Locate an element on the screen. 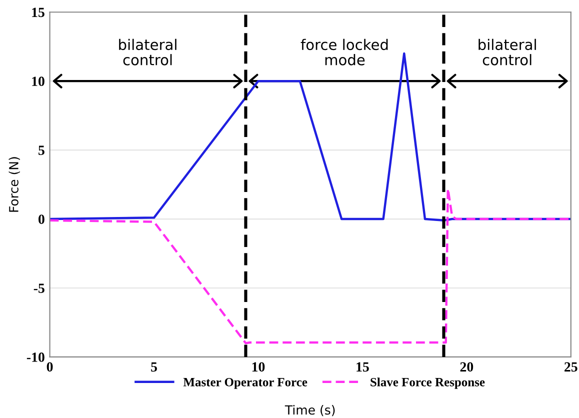 The width and height of the screenshot is (579, 418). y-tick-label: 10 is located at coordinates (38, 81).